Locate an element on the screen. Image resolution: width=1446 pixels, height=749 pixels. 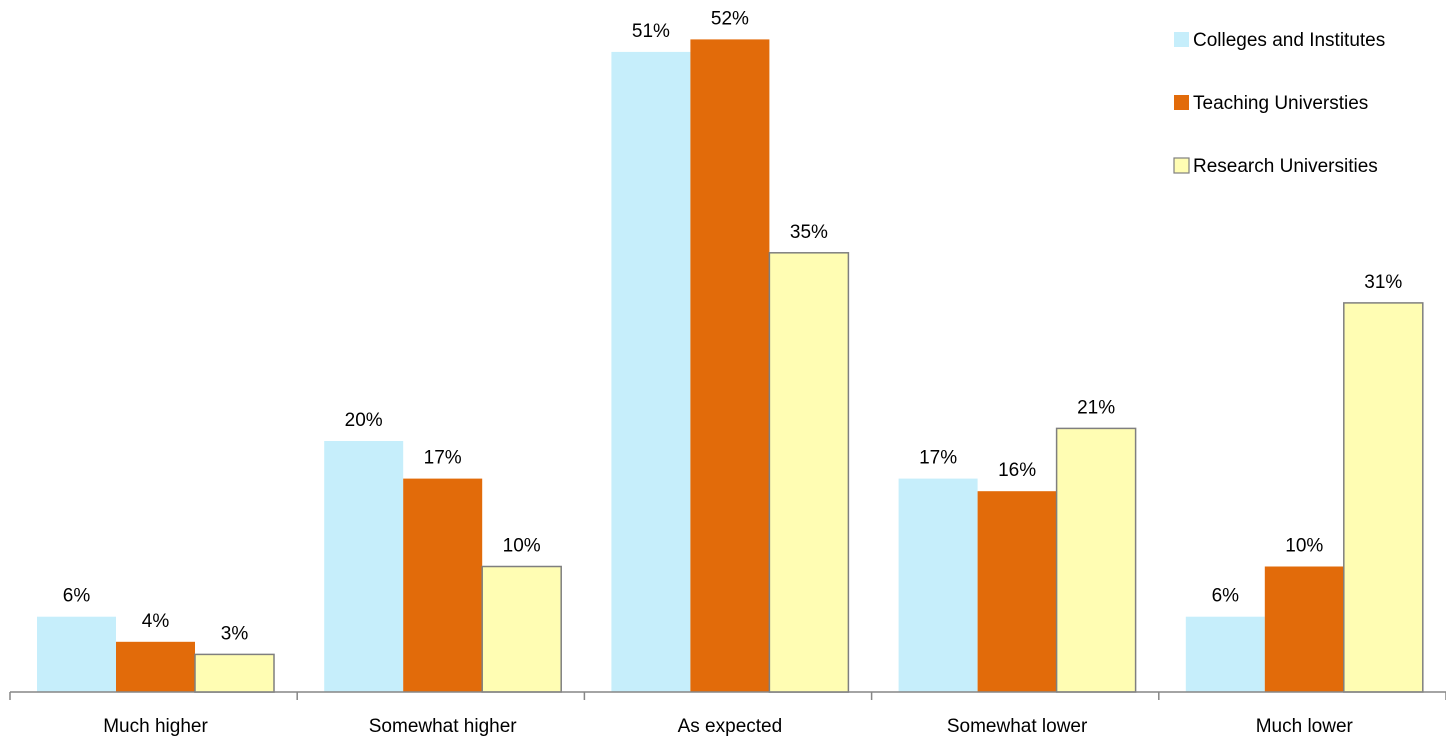
x-tick-label-much-higher: Much higher is located at coordinates (155, 726).